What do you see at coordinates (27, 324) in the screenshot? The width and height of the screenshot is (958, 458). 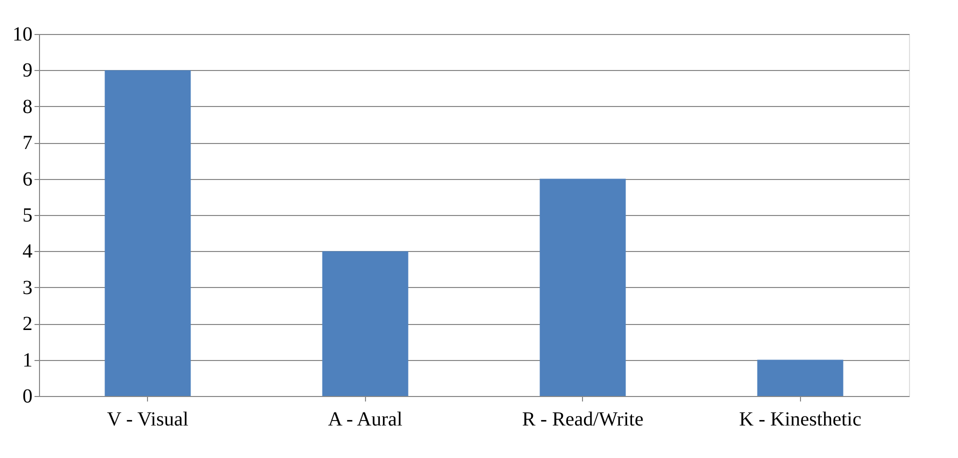 I see `y-tick-label: 2` at bounding box center [27, 324].